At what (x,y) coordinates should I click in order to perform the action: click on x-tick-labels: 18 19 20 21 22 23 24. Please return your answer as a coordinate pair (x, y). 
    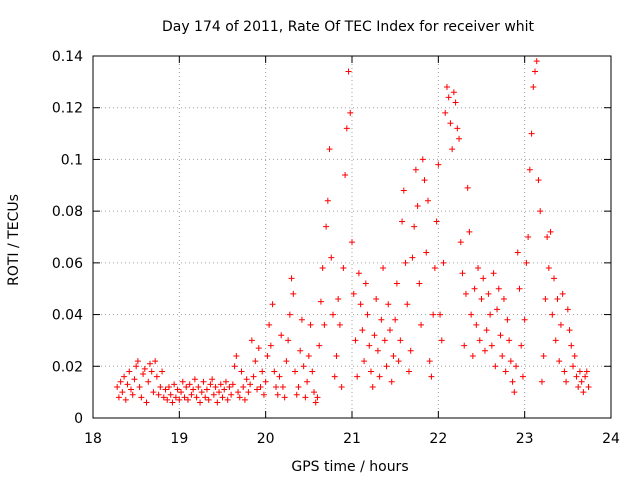
    Looking at the image, I should click on (352, 439).